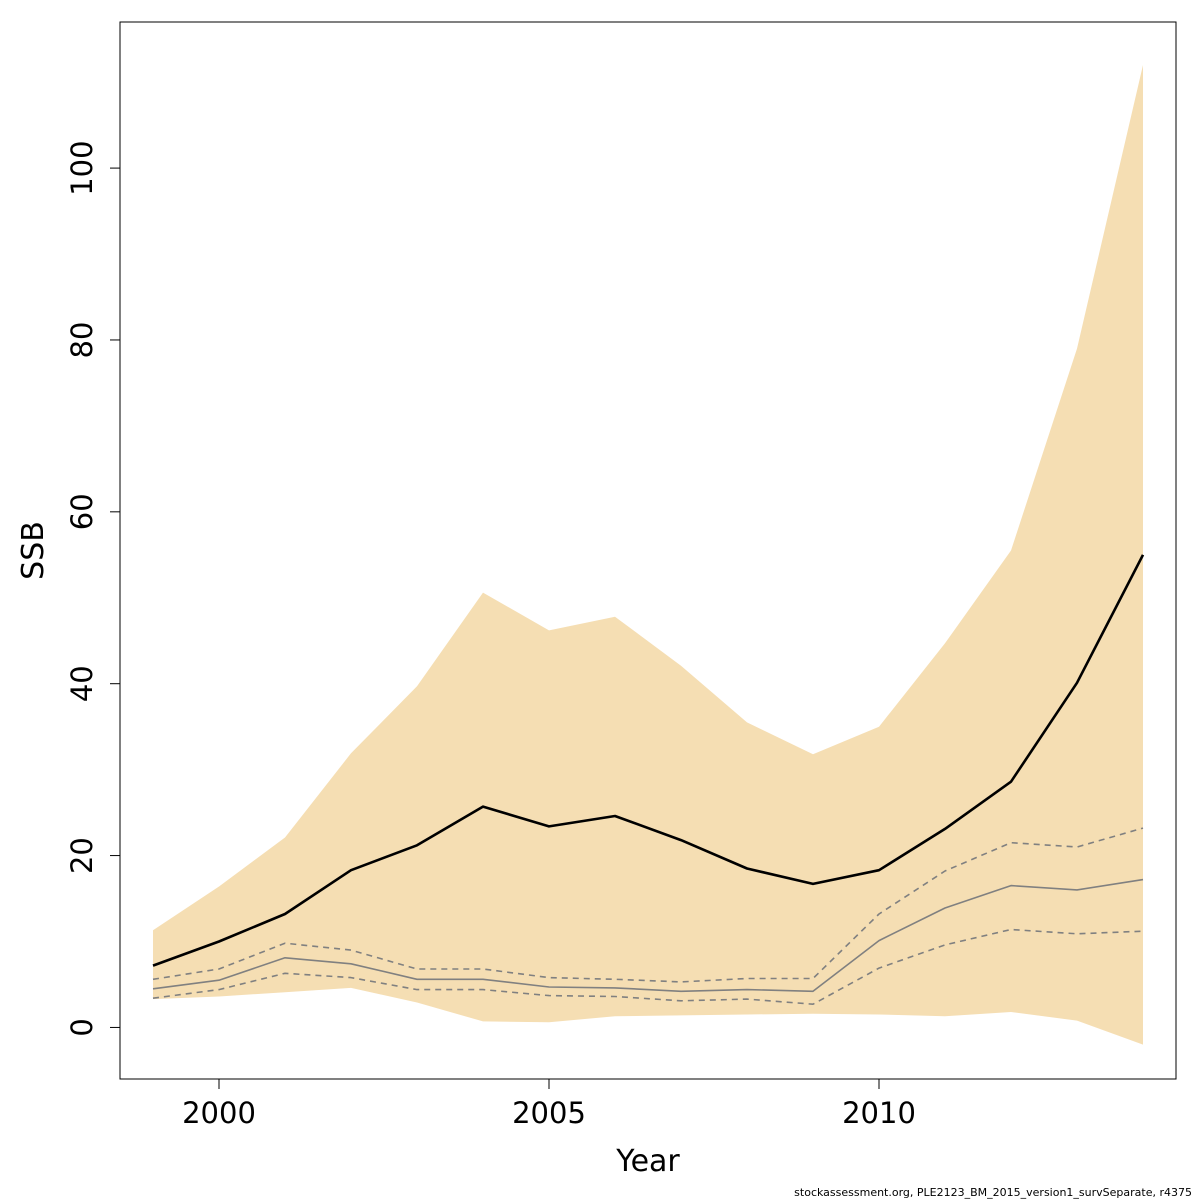  Describe the element at coordinates (82, 1027) in the screenshot. I see `y-tick-label: 0` at that location.